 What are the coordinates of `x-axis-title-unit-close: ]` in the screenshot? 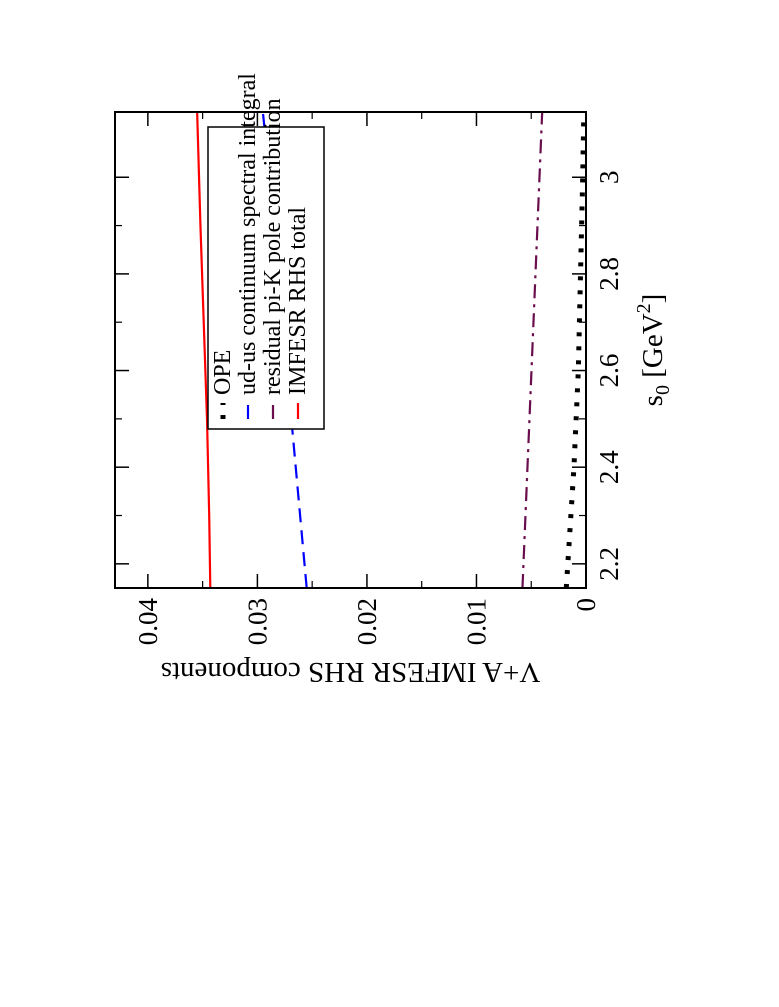 It's located at (653, 299).